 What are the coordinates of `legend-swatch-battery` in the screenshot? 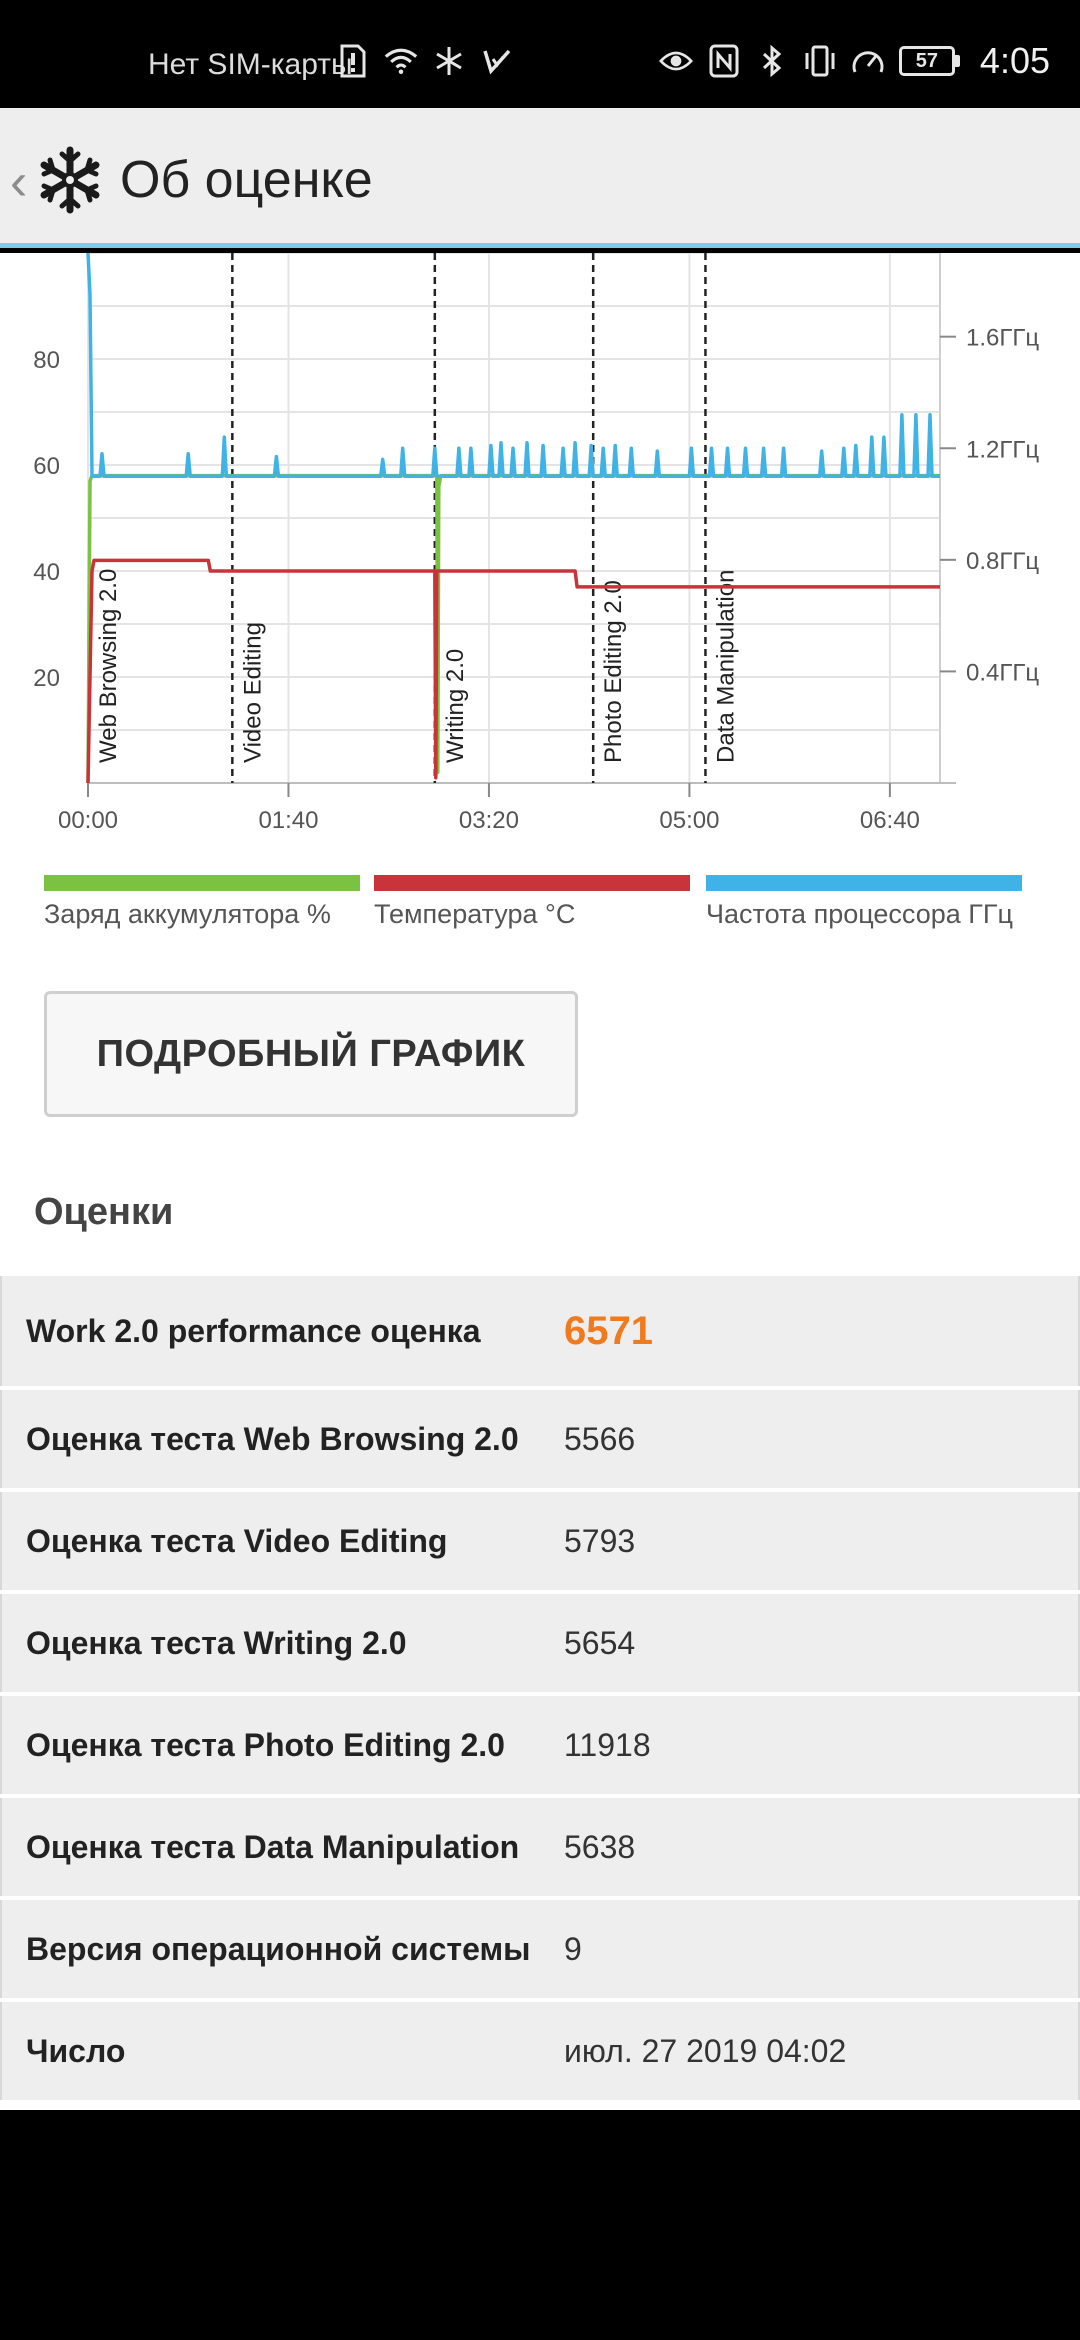 It's located at (202, 883).